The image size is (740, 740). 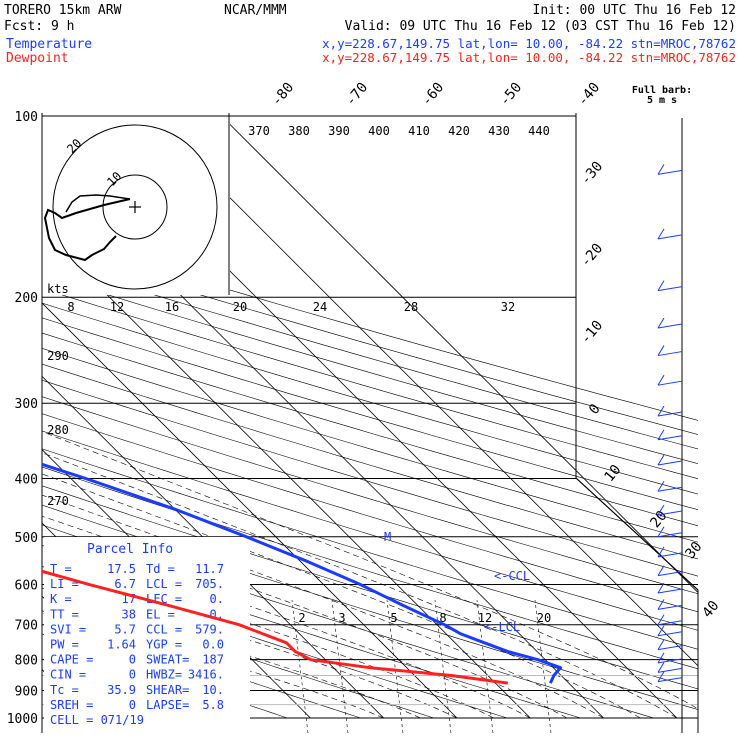 I want to click on plot-frame-diagonal, so click(x=637, y=534).